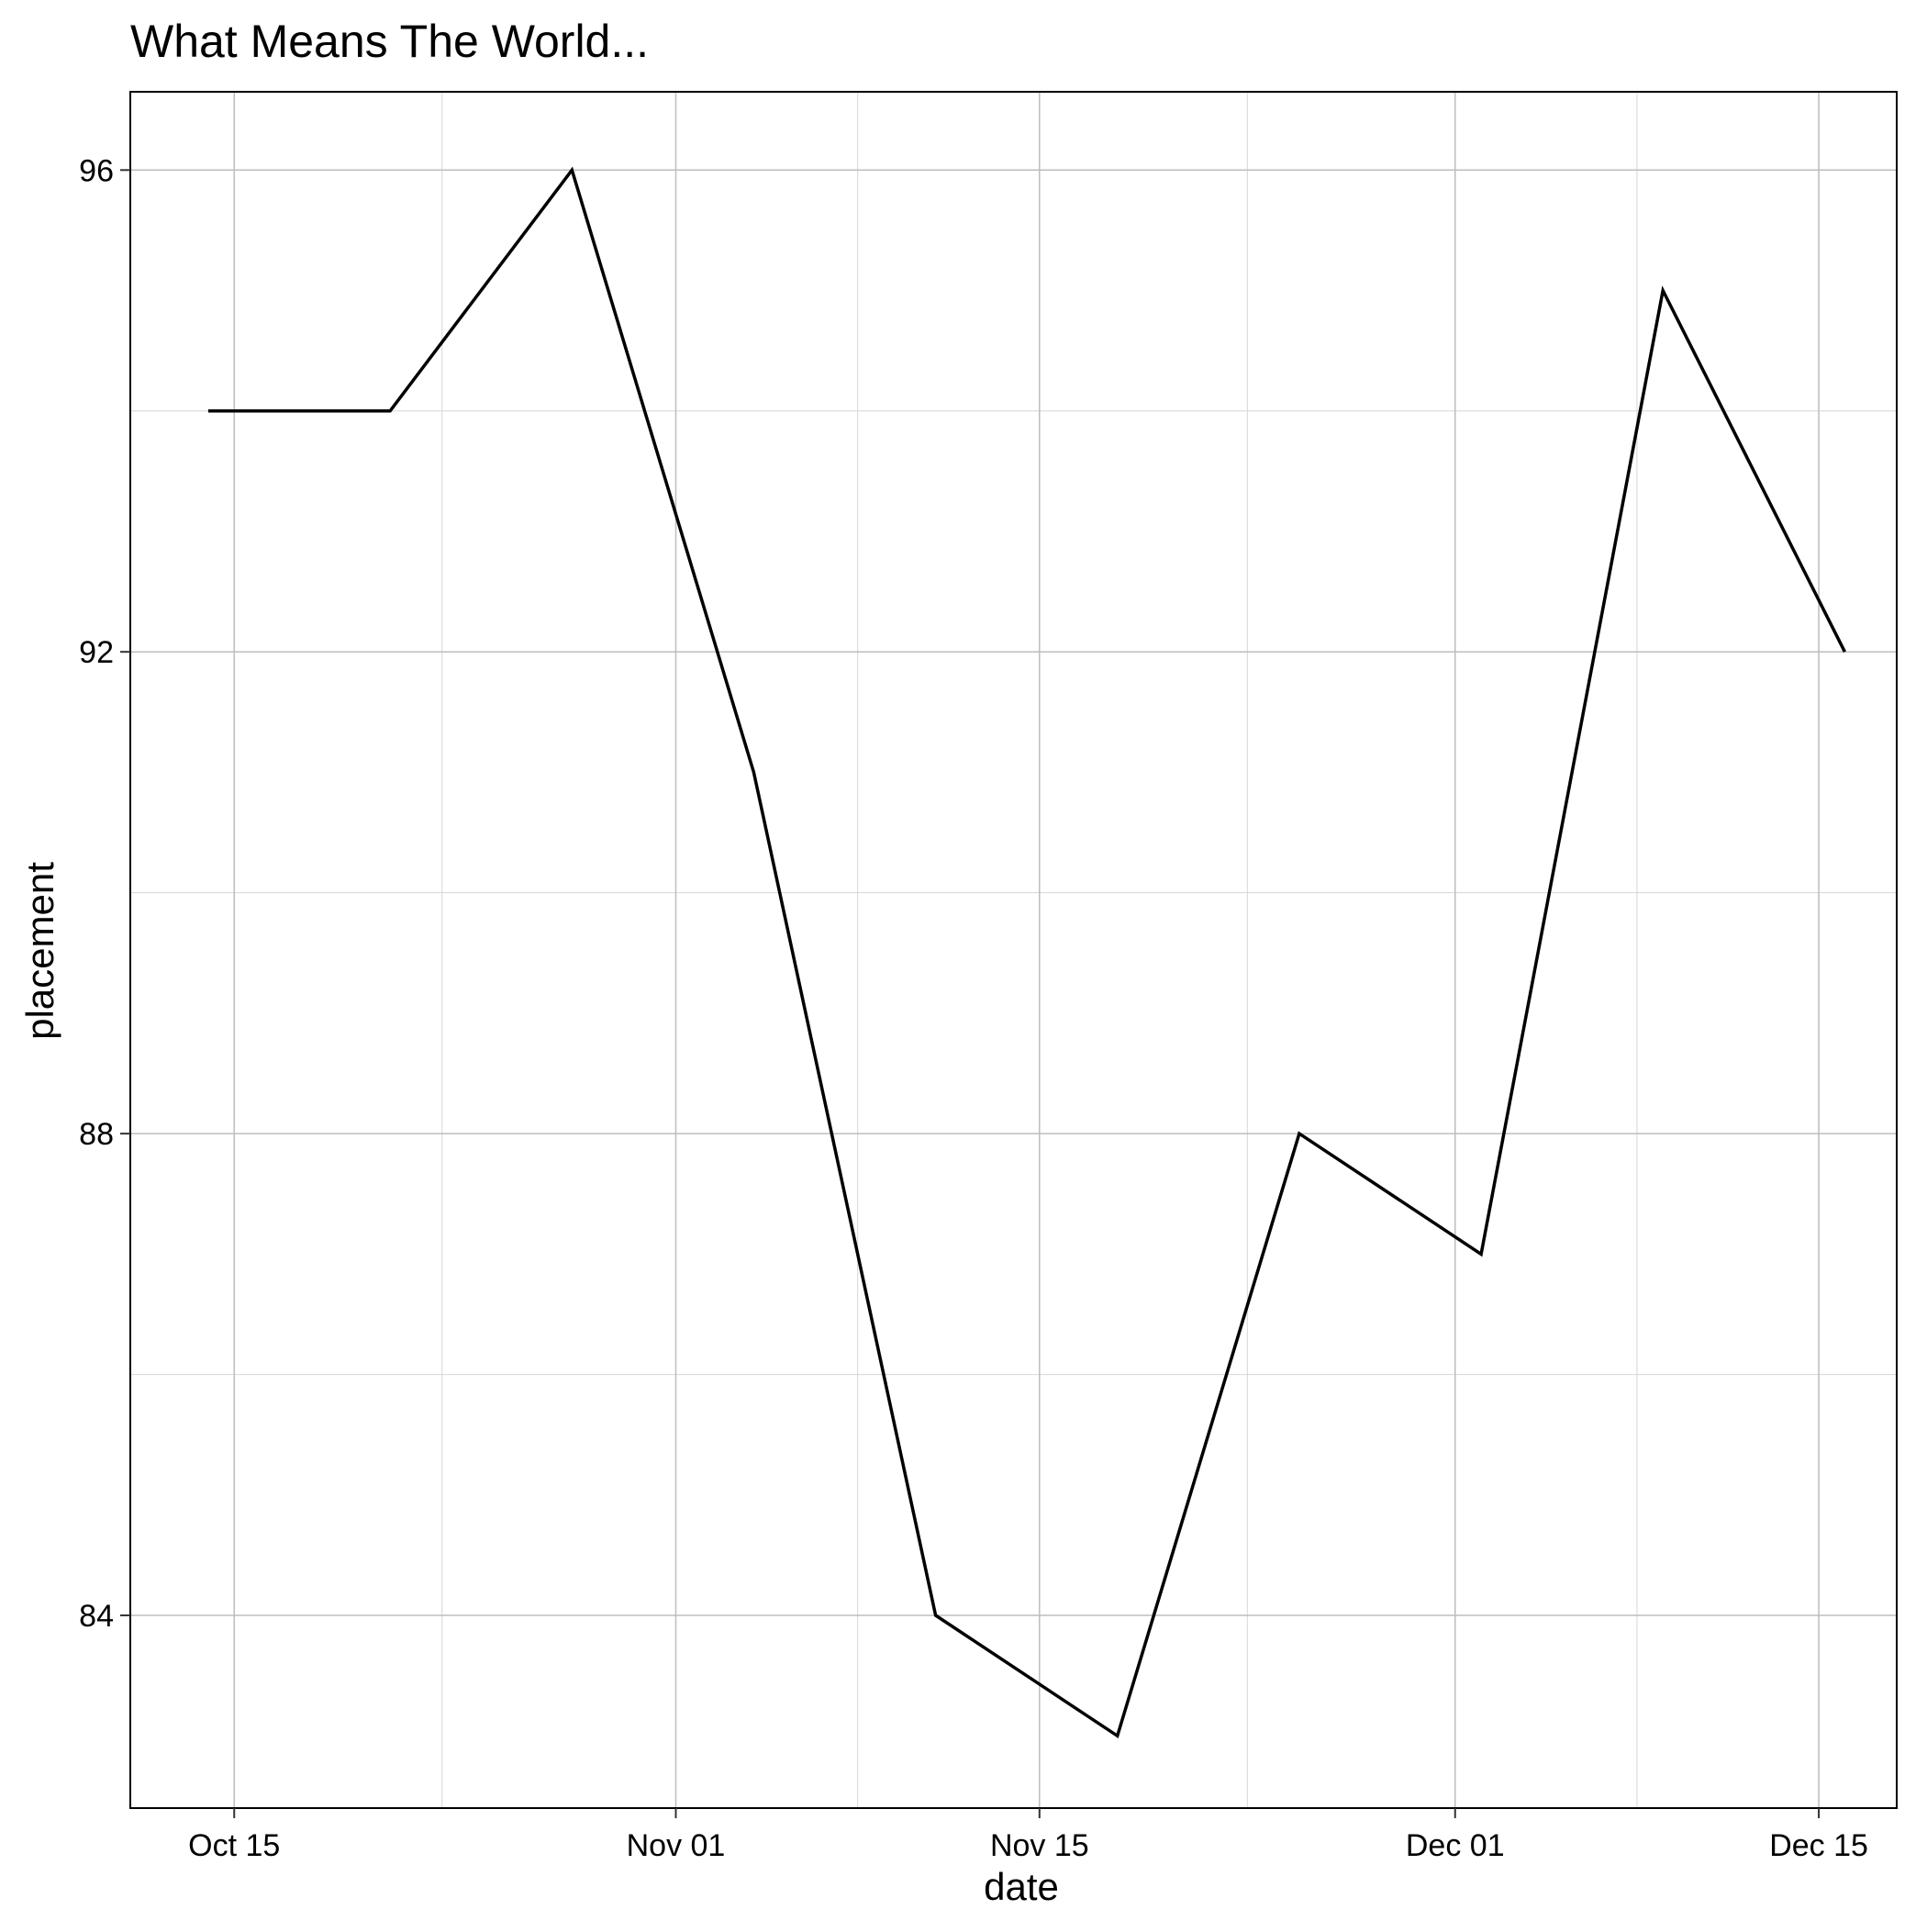  What do you see at coordinates (234, 1845) in the screenshot?
I see `x-tick-label: Oct 15` at bounding box center [234, 1845].